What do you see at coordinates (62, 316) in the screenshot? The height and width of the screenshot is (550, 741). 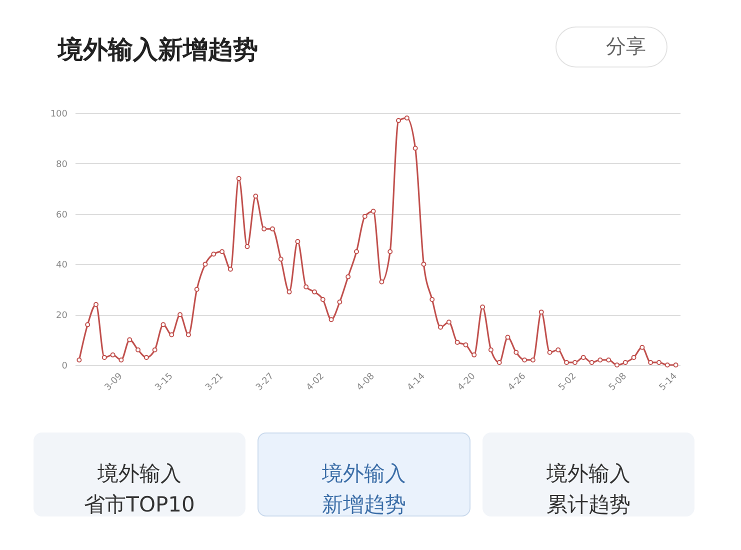 I see `y-tick-label: 20` at bounding box center [62, 316].